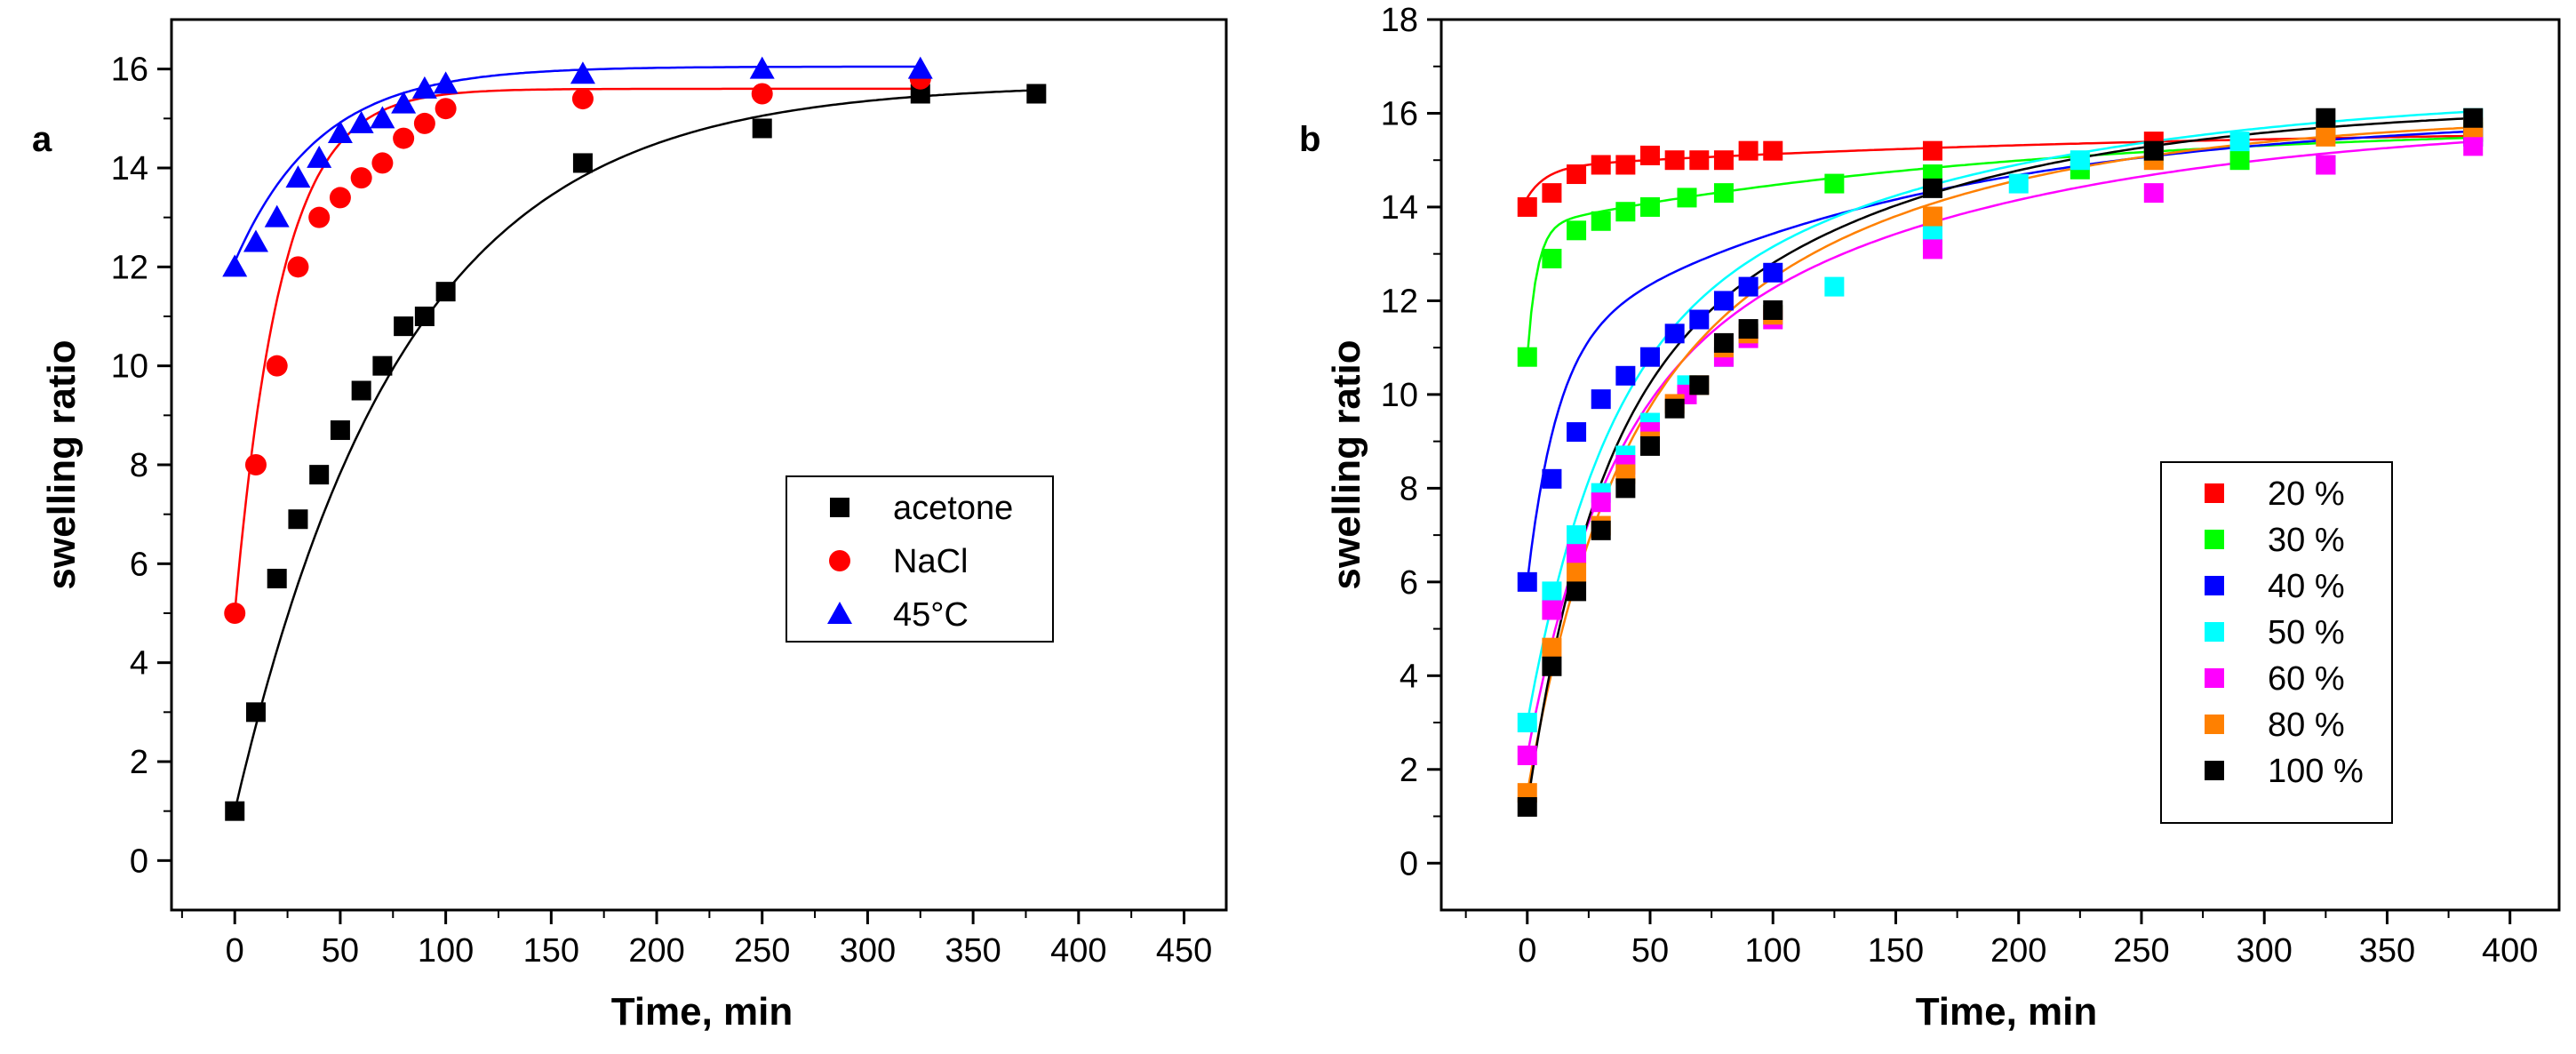 The height and width of the screenshot is (1054, 2576). I want to click on panel-label-a: a, so click(42, 139).